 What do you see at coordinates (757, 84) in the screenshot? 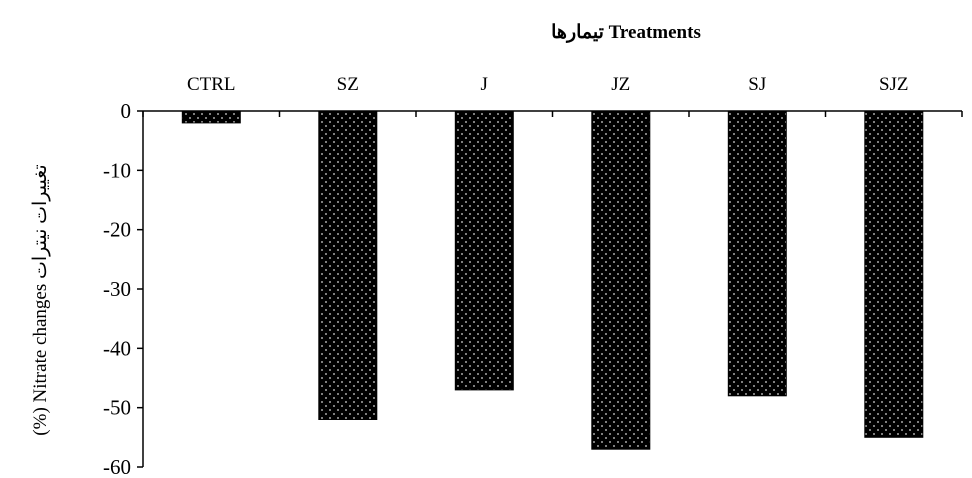
I see `category-label-sj: SJ` at bounding box center [757, 84].